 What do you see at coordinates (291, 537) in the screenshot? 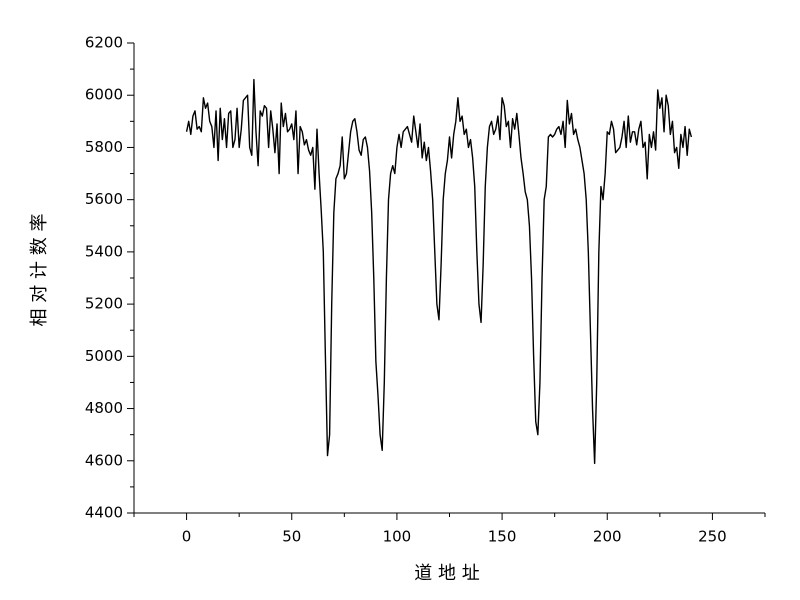
I see `x-tick-label: 50` at bounding box center [291, 537].